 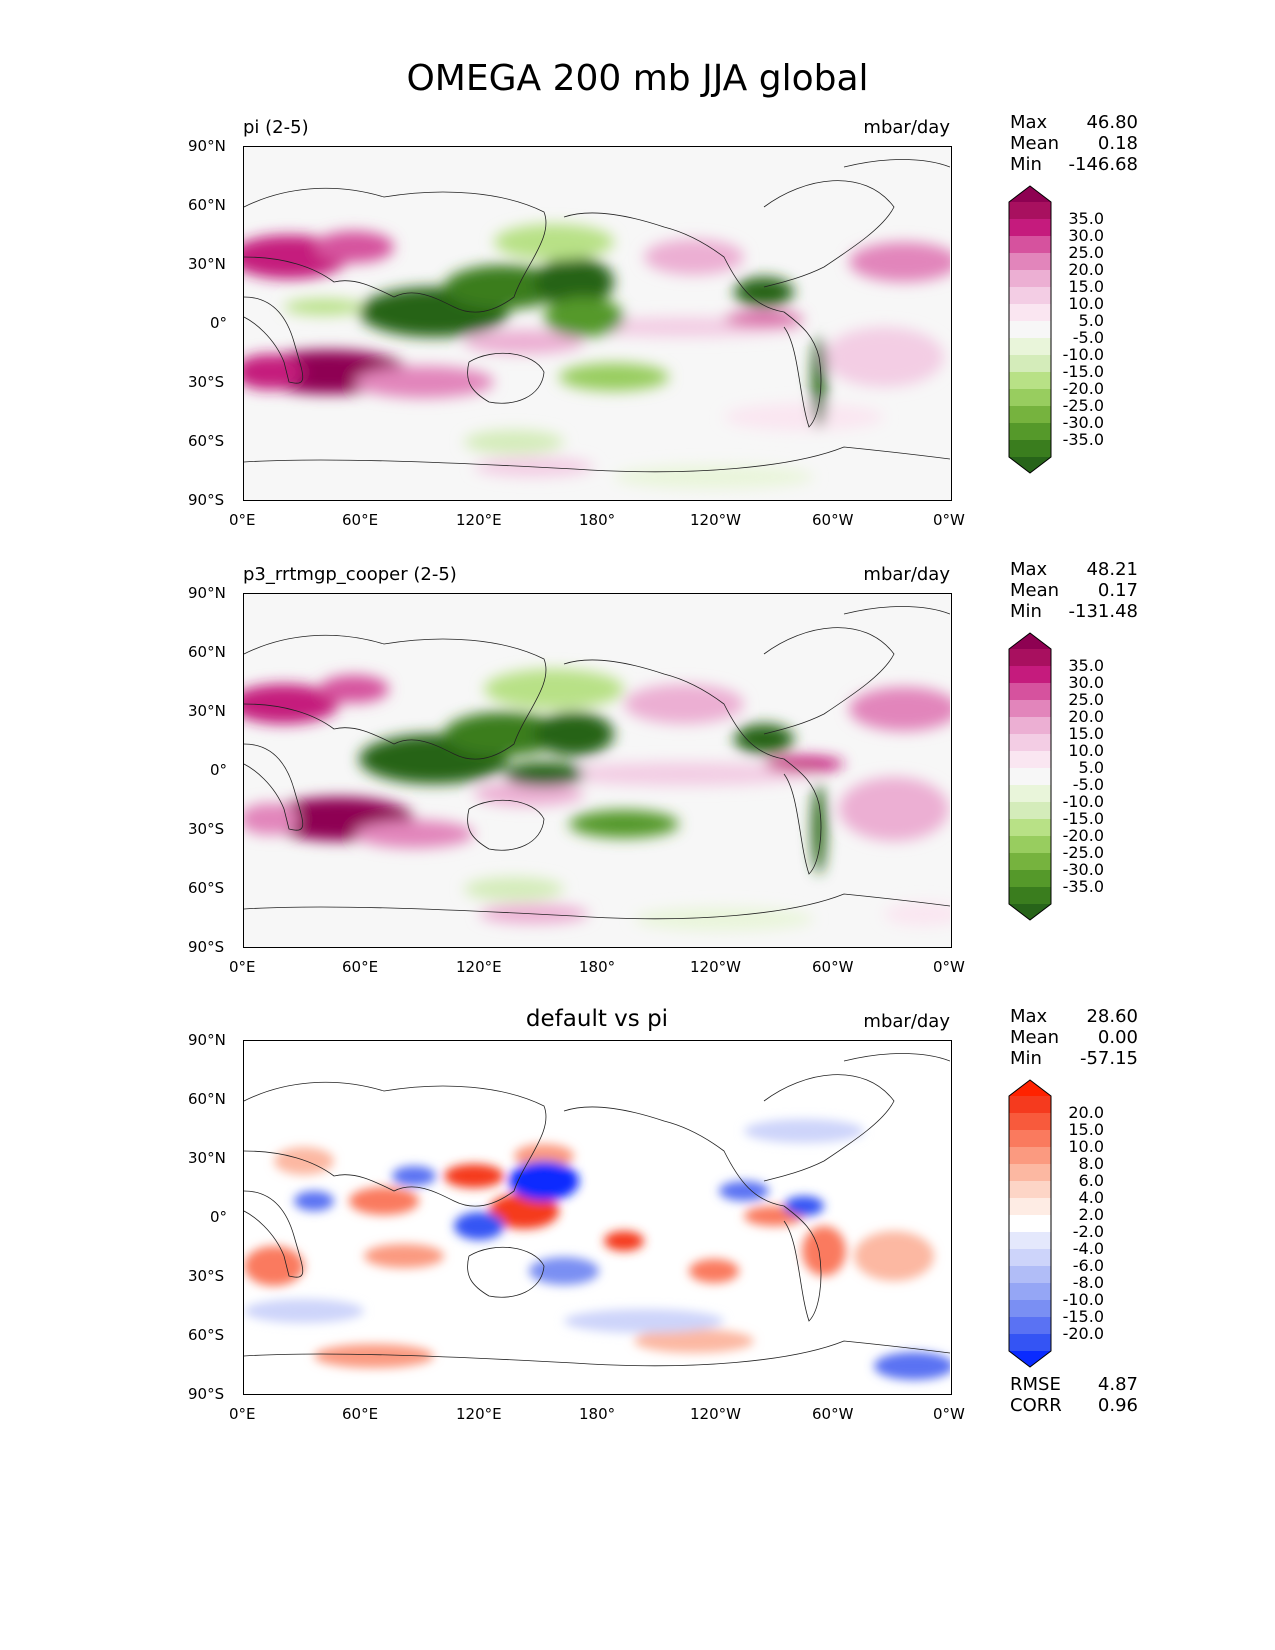 What do you see at coordinates (949, 1414) in the screenshot?
I see `x-tick-label: 0°W` at bounding box center [949, 1414].